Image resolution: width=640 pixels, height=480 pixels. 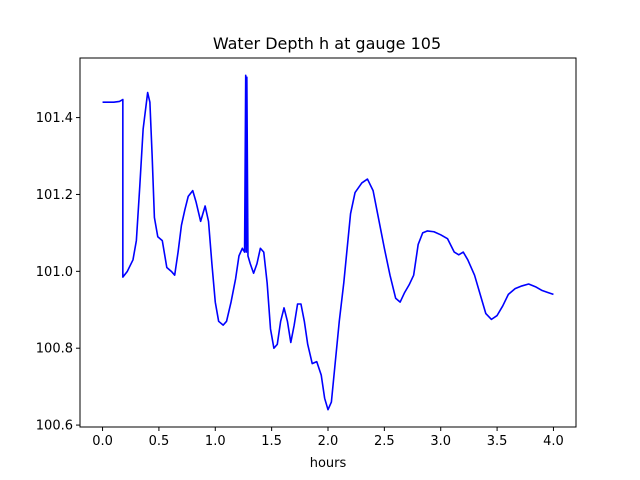 I want to click on y-tick-label: 101.2, so click(x=54, y=195).